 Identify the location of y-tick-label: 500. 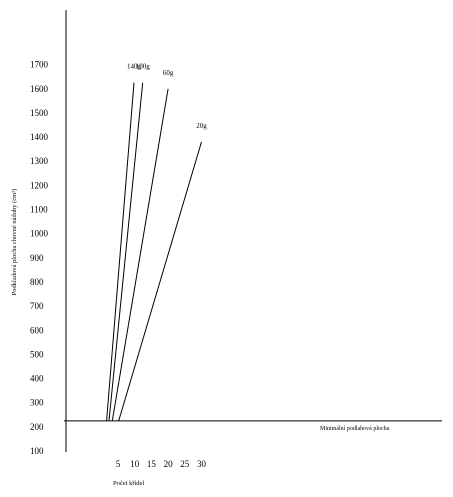
(37, 354).